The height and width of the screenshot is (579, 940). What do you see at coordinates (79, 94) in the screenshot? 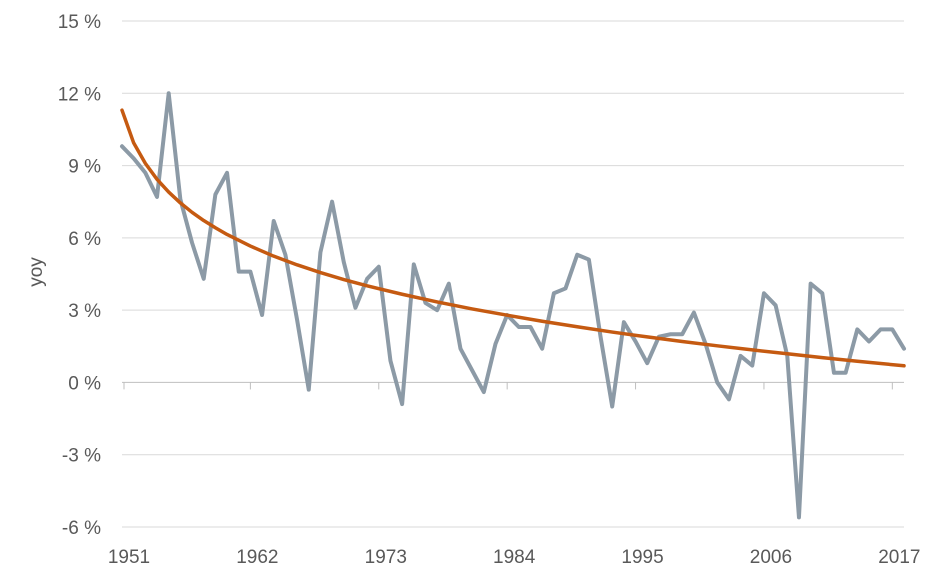
I see `y-tick-label: 12 %` at bounding box center [79, 94].